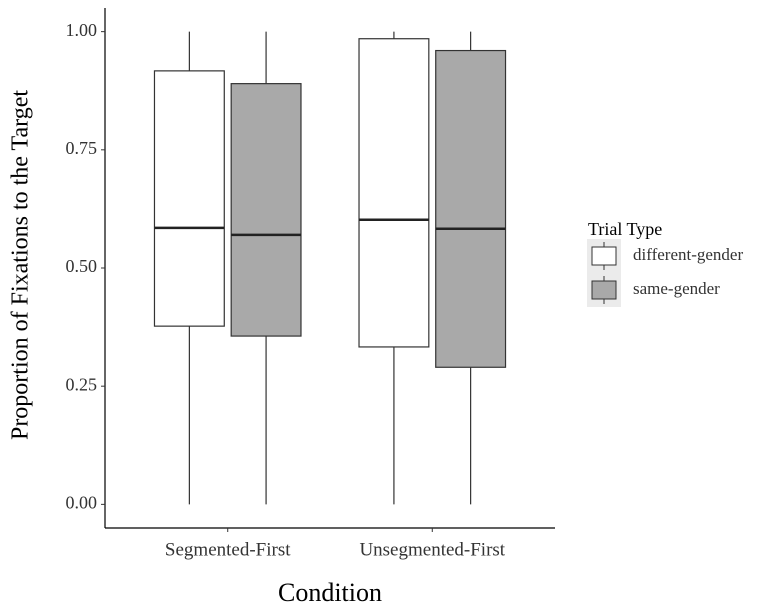 This screenshot has width=774, height=609. I want to click on x-tick-label: Segmented-First, so click(228, 549).